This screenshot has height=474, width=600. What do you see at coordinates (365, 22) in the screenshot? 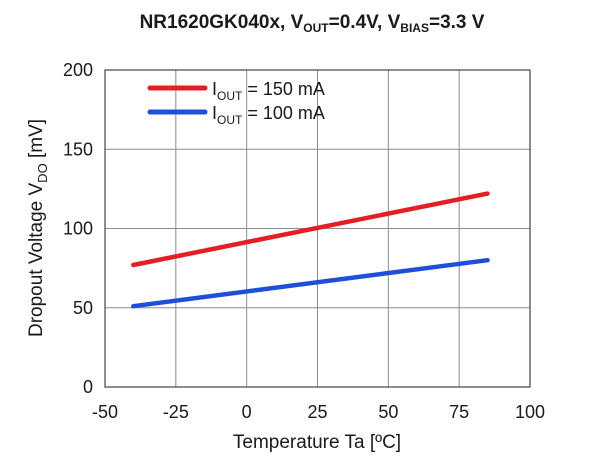
I see `title-part2: =0.4V, V` at bounding box center [365, 22].